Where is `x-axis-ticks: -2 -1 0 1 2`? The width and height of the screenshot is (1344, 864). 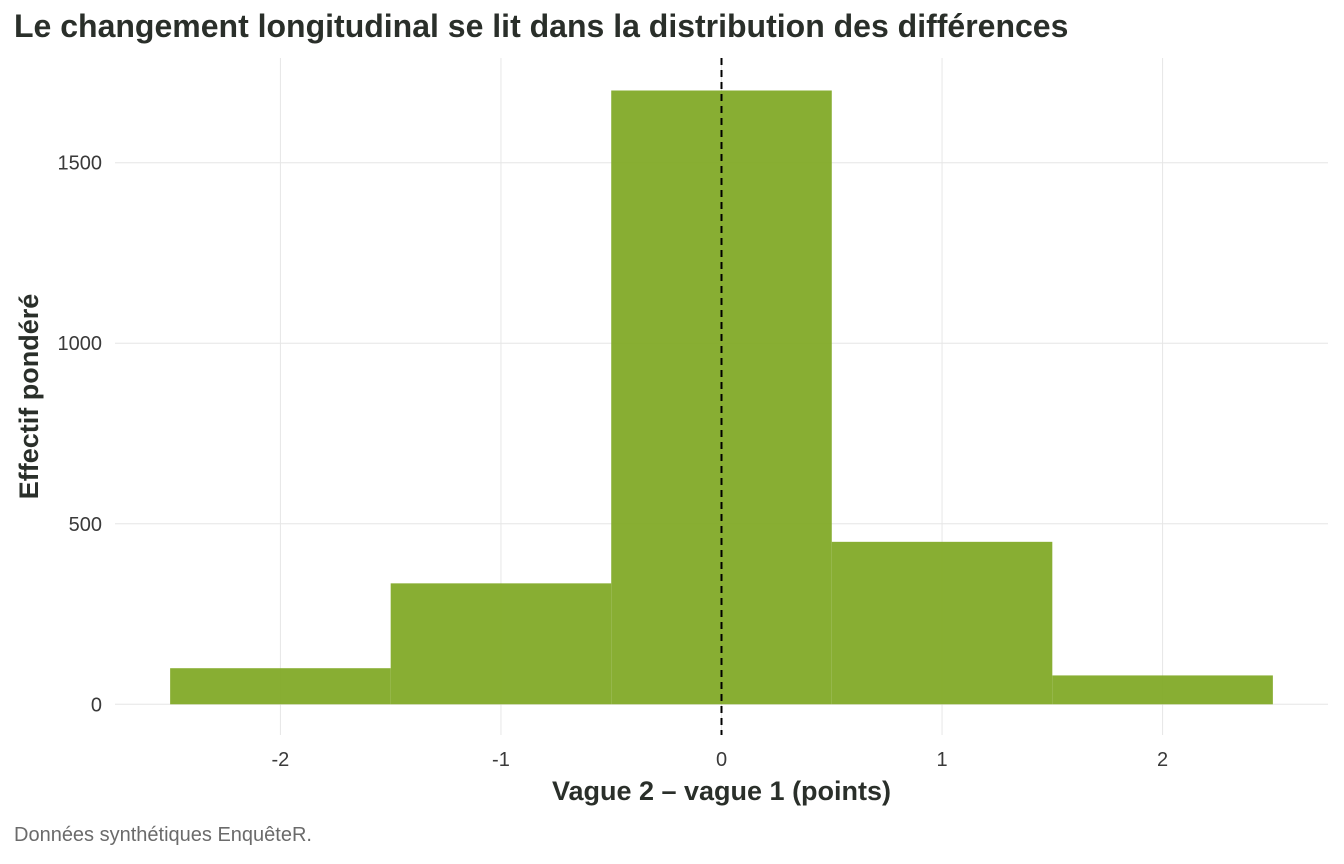
x-axis-ticks: -2 -1 0 1 2 is located at coordinates (720, 760).